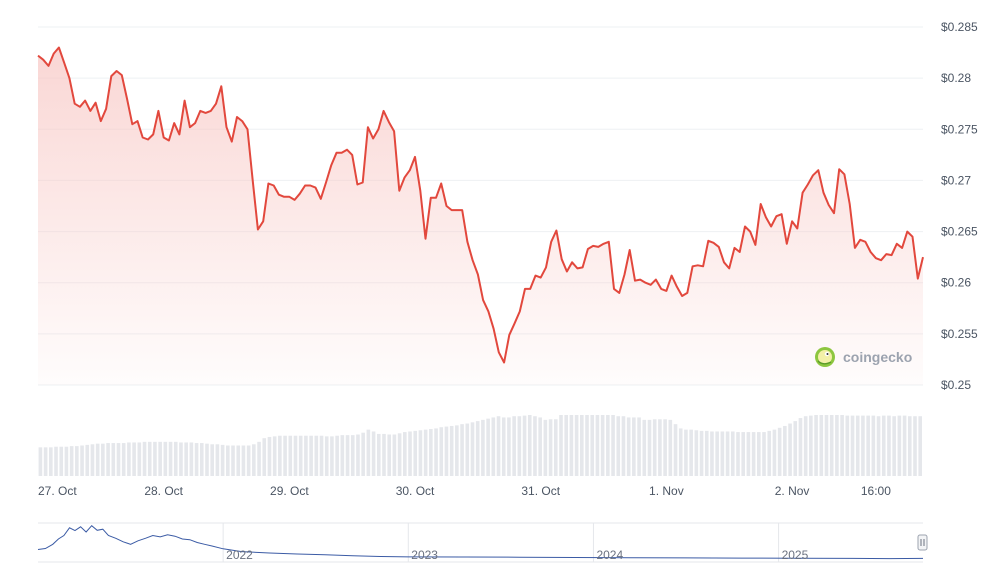 The height and width of the screenshot is (577, 999). I want to click on navigator-tick-label: 2023, so click(424, 555).